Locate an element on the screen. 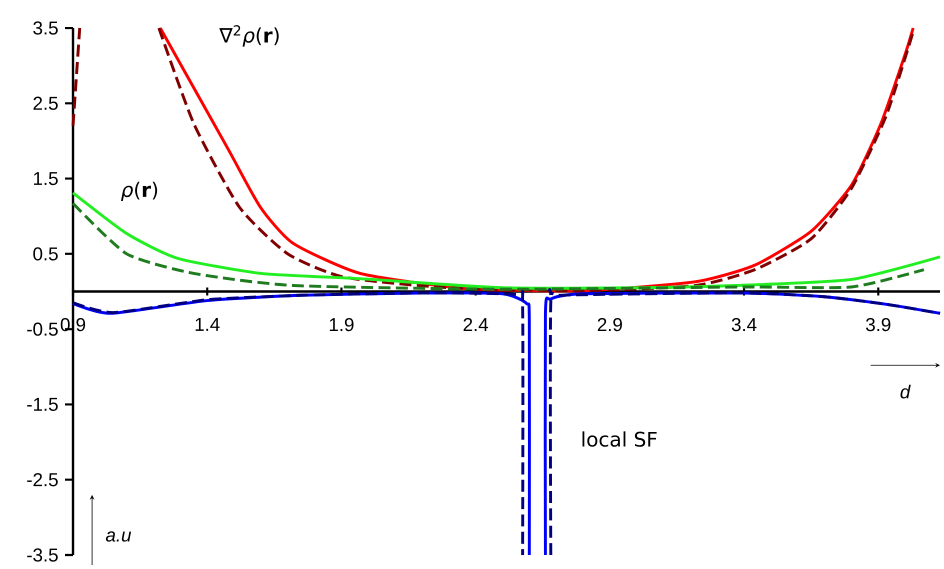 Image resolution: width=944 pixels, height=569 pixels. y-tick-label: -2.5 is located at coordinates (42, 479).